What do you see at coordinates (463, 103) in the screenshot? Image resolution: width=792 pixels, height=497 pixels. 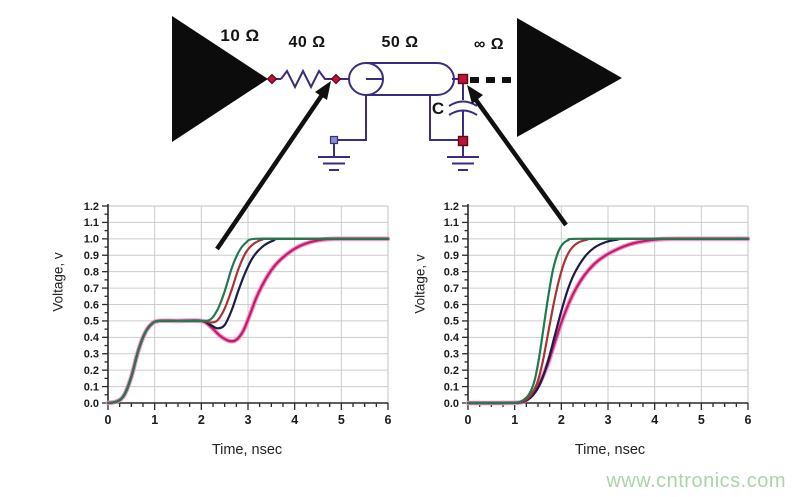 I see `capacitor-plate-top` at bounding box center [463, 103].